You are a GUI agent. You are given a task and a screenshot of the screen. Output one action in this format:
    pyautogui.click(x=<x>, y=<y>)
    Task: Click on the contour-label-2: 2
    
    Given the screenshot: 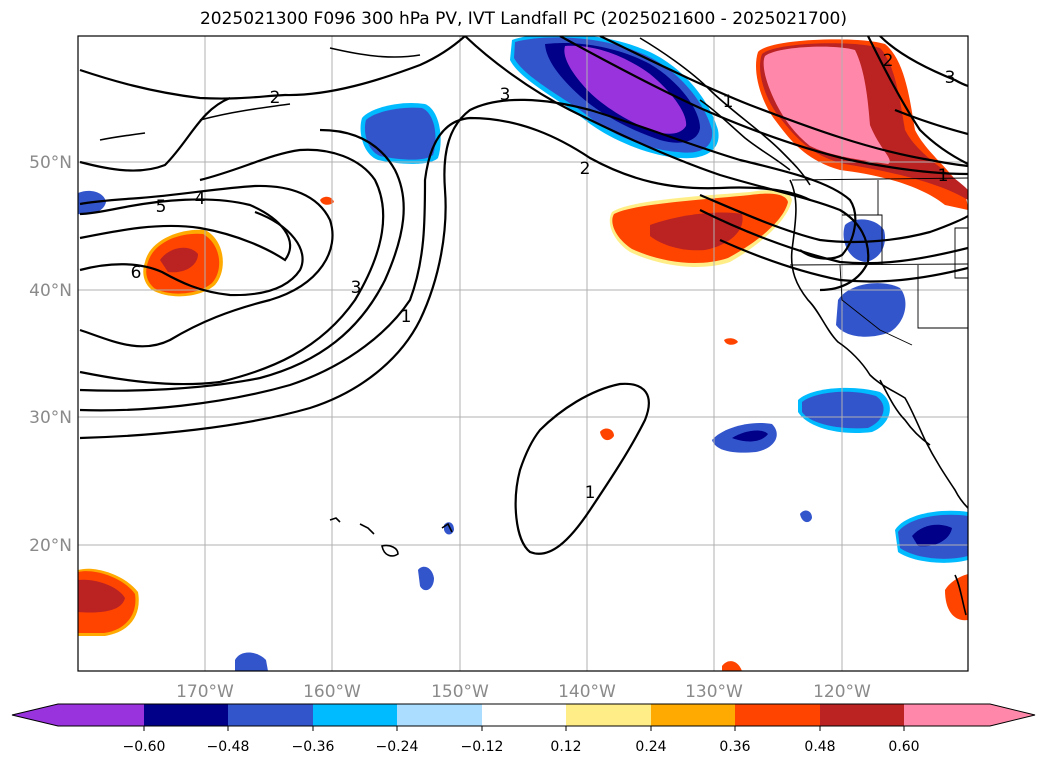 What is the action you would take?
    pyautogui.click(x=275, y=98)
    